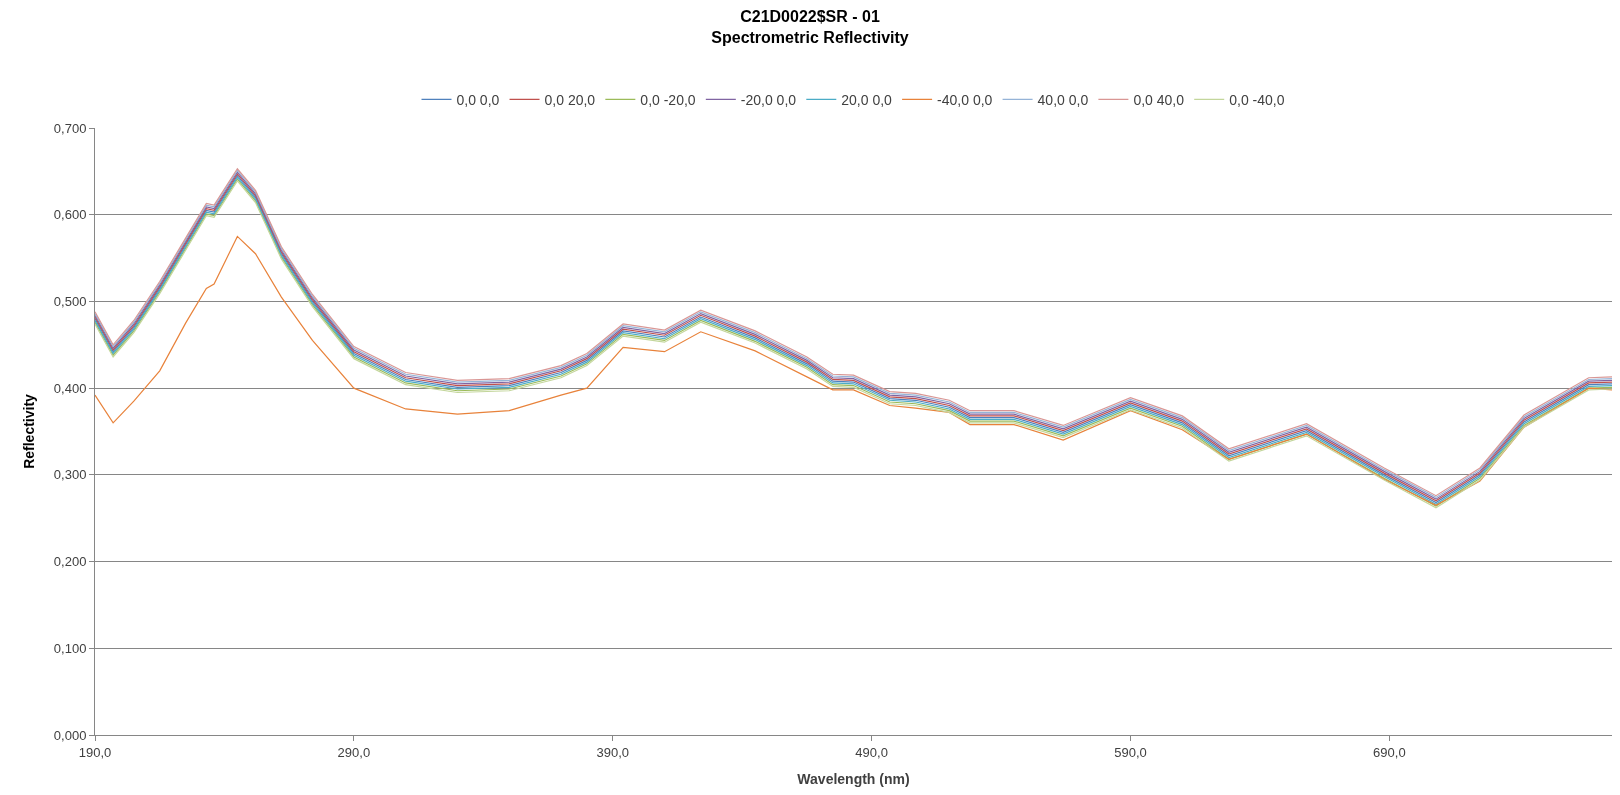 The height and width of the screenshot is (795, 1620). What do you see at coordinates (810, 38) in the screenshot?
I see `chart-subtitle: Spectrometric Reflectivity` at bounding box center [810, 38].